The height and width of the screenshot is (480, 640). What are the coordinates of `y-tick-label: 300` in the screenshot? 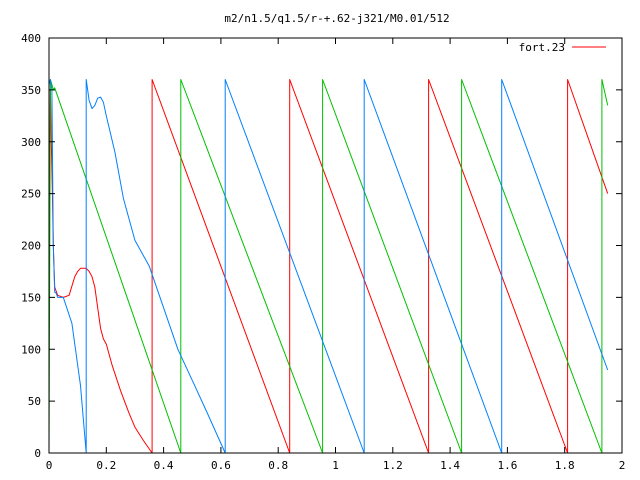 It's located at (31, 142).